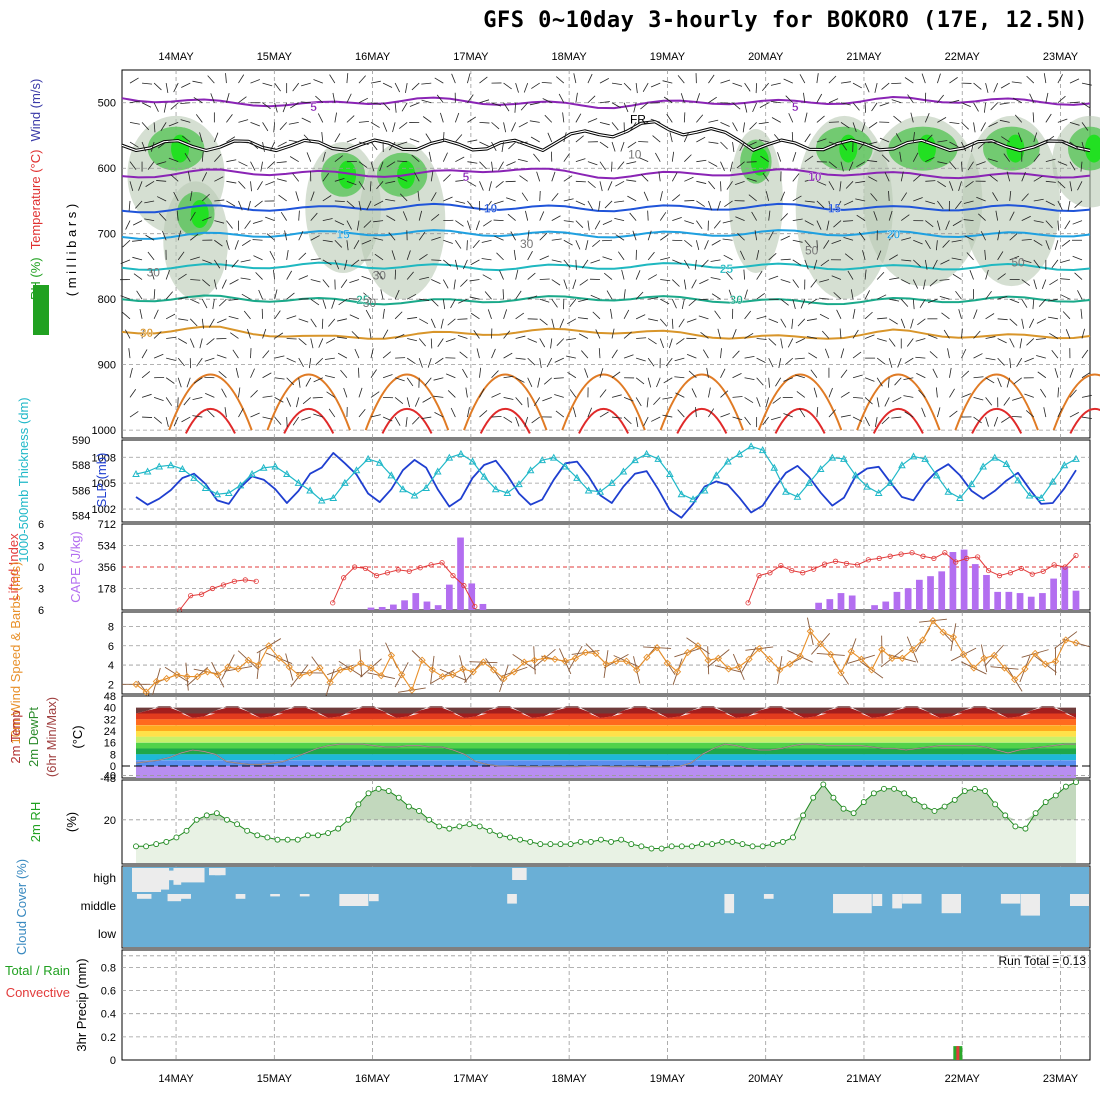  What do you see at coordinates (646, 453) in the screenshot?
I see `thickness-marker` at bounding box center [646, 453].